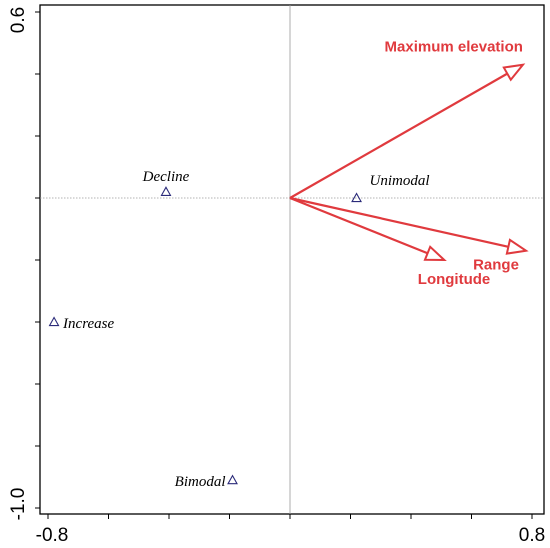  Describe the element at coordinates (18, 20) in the screenshot. I see `y-tick-label: 0.6` at that location.